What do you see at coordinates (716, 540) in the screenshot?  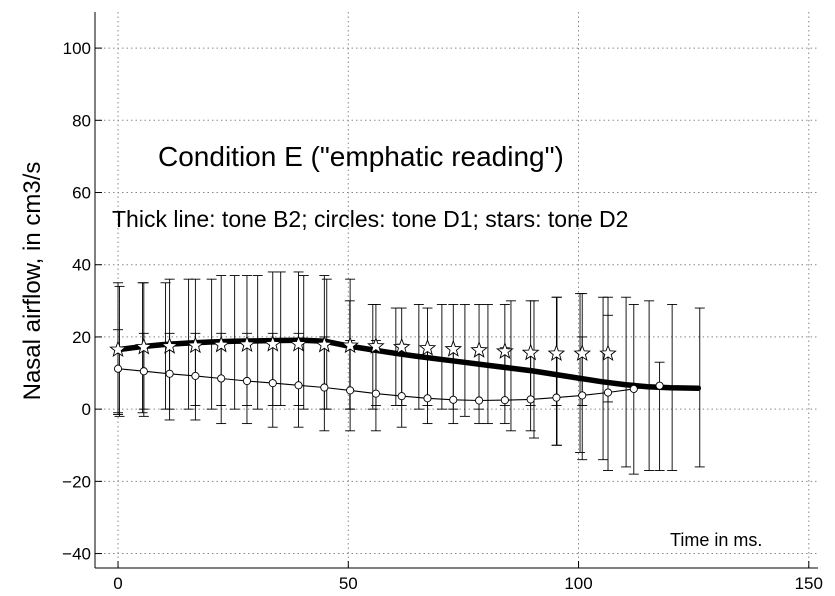 I see `x-axis-label: Time in ms.` at bounding box center [716, 540].